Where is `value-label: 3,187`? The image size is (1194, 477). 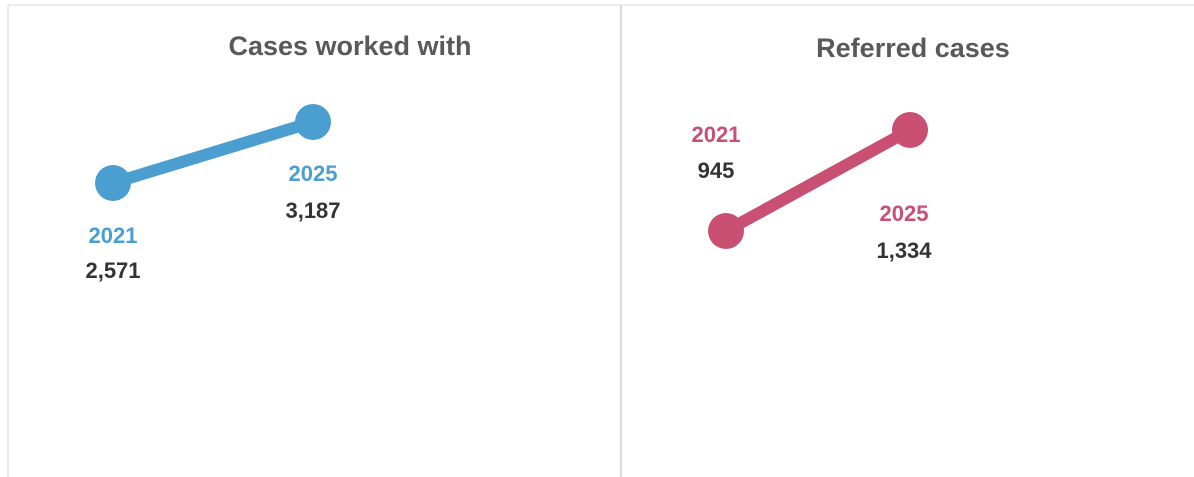 value-label: 3,187 is located at coordinates (312, 210).